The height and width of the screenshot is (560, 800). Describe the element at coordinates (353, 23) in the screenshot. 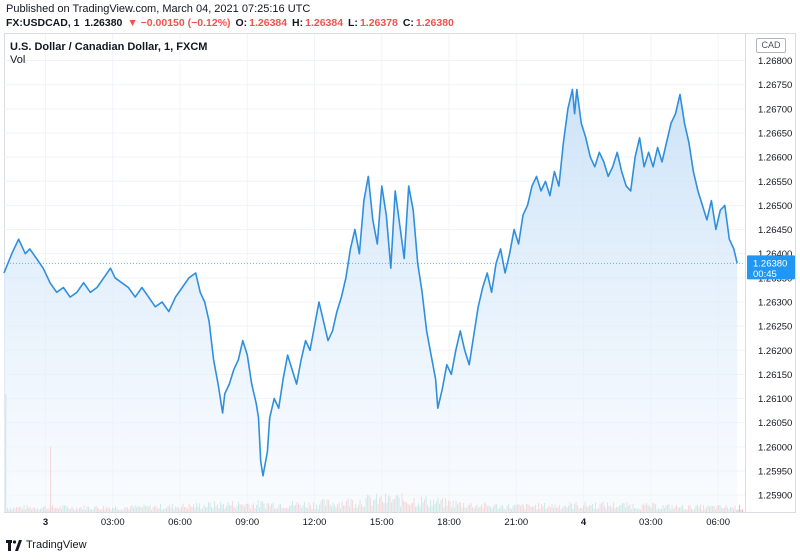

I see `low-label: L:` at that location.